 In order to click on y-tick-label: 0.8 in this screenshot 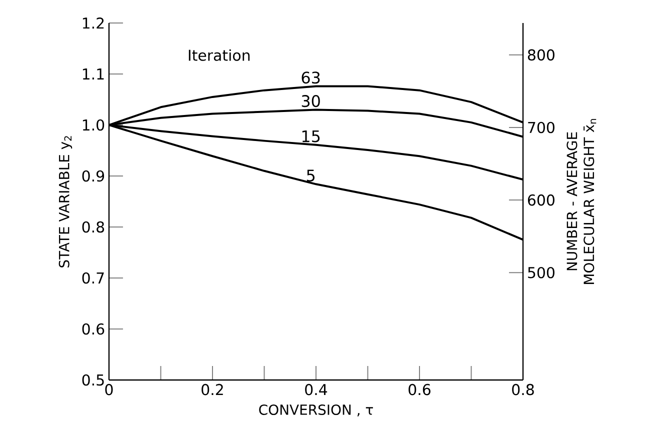, I will do `click(93, 227)`.